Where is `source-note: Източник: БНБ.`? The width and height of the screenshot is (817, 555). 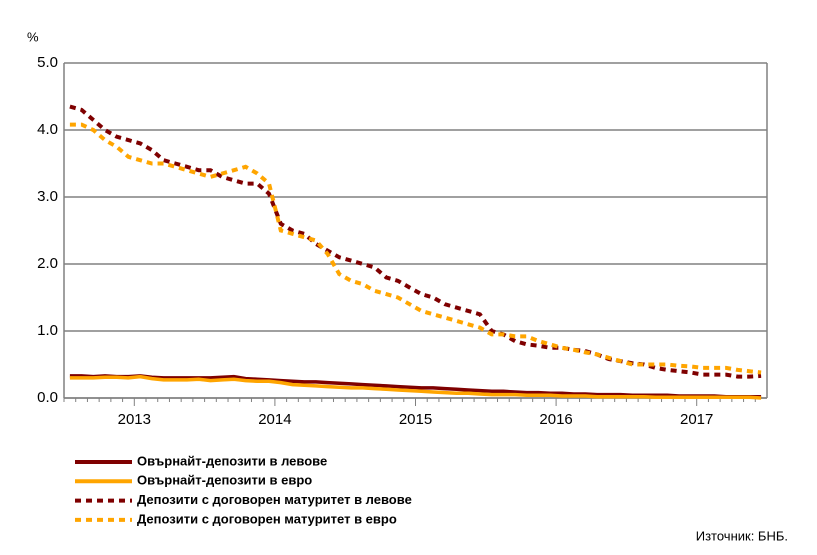 source-note: Източник: БНБ. is located at coordinates (742, 535).